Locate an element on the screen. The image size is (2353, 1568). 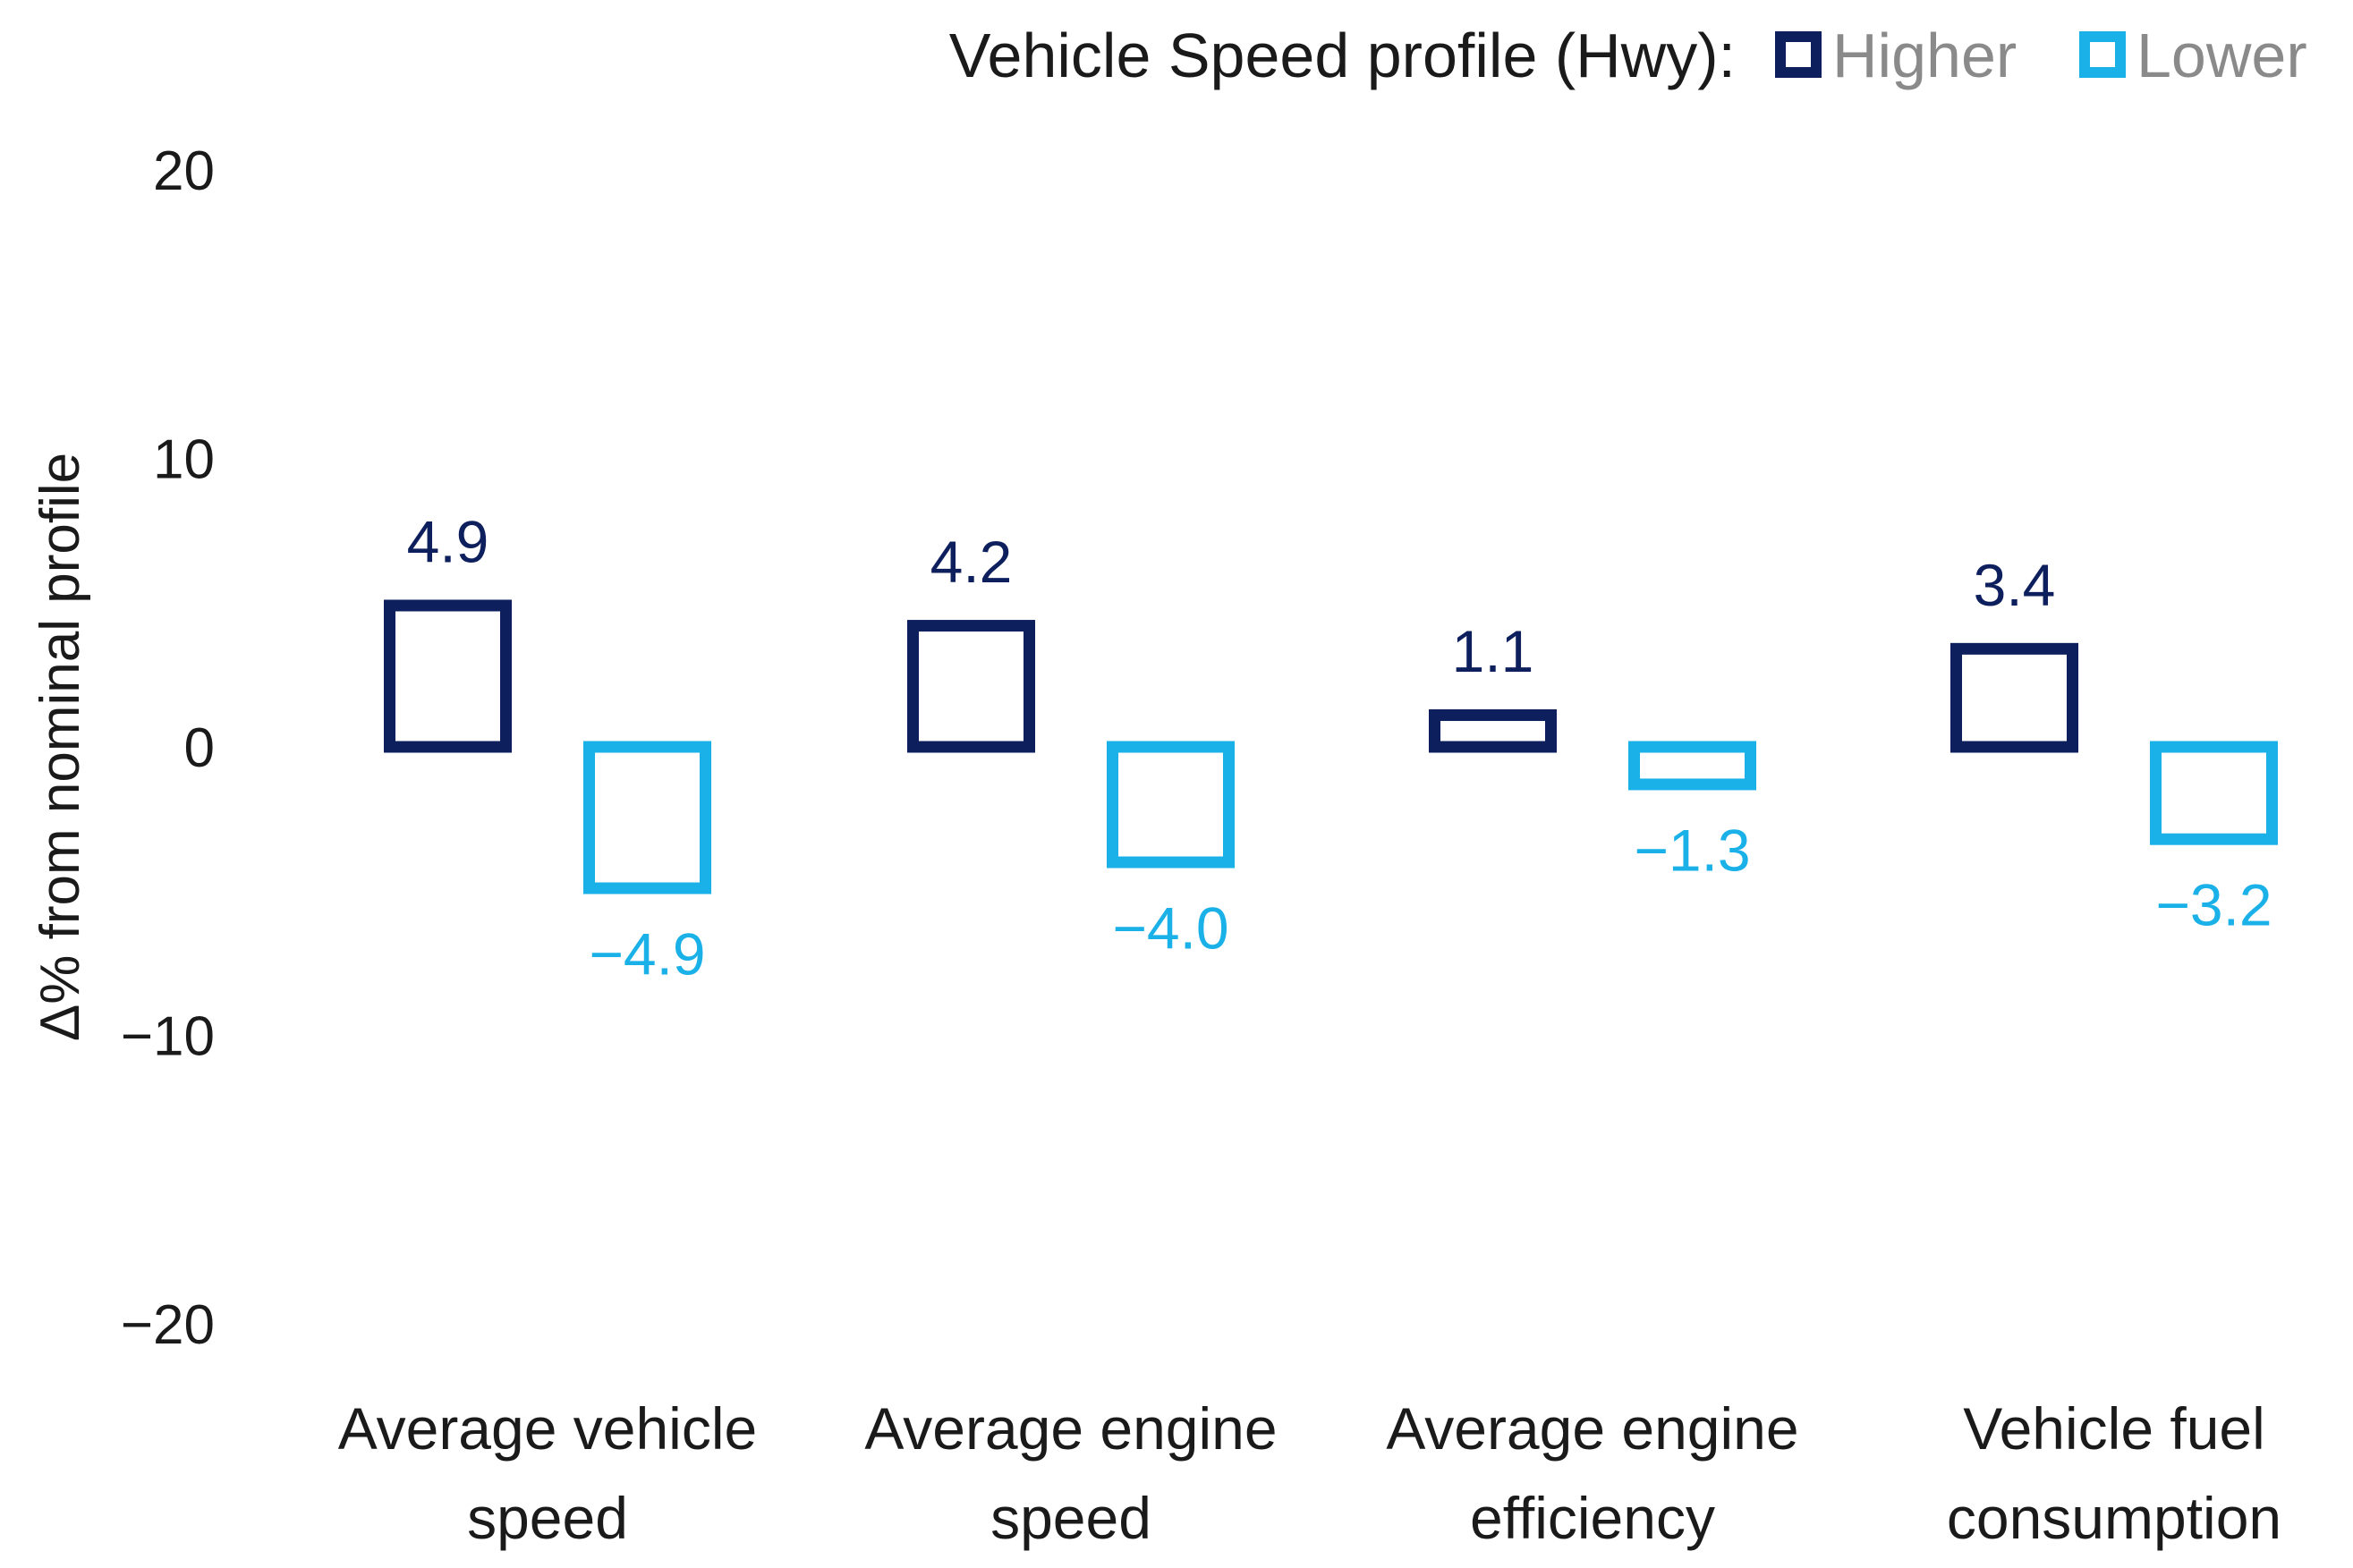
legend-label: Lower is located at coordinates (2221, 55).